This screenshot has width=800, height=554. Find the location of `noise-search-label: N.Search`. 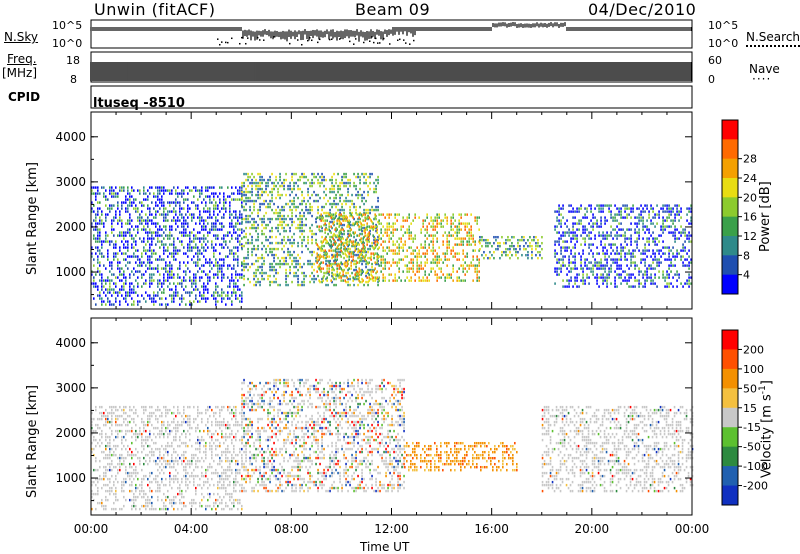

noise-search-label: N.Search is located at coordinates (773, 38).